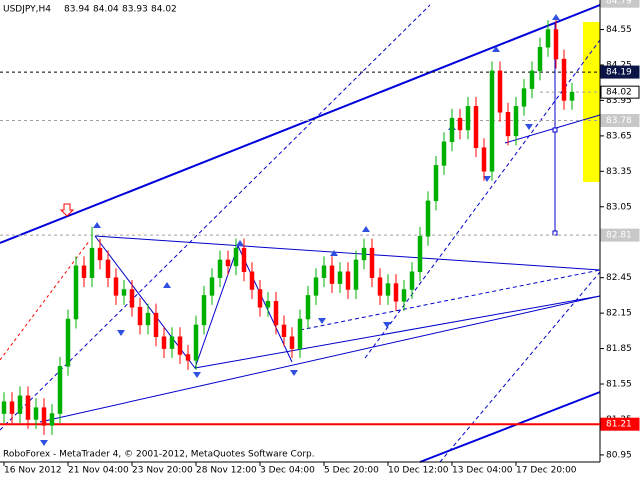  I want to click on price-label: 84.19, so click(619, 73).